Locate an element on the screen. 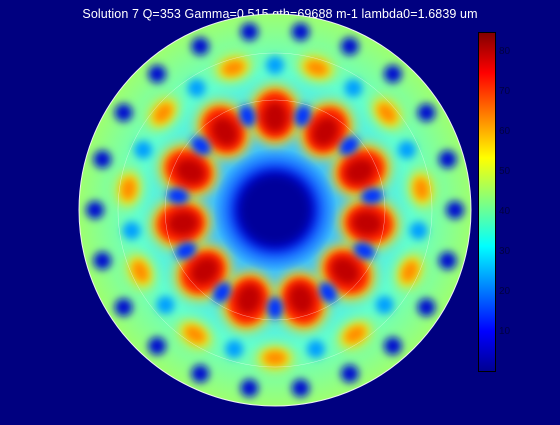  colorbar-gradient is located at coordinates (487, 202).